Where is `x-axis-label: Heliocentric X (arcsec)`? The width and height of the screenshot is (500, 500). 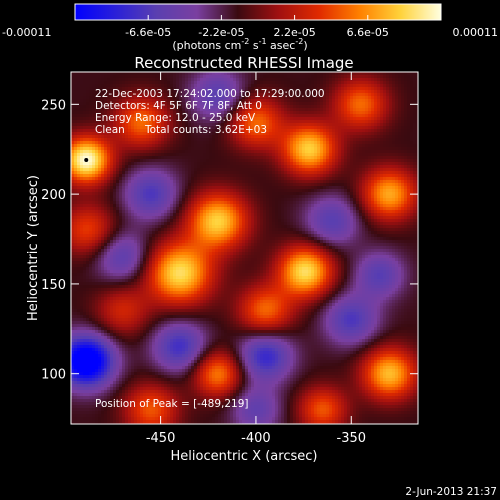
x-axis-label: Heliocentric X (arcsec) is located at coordinates (244, 456).